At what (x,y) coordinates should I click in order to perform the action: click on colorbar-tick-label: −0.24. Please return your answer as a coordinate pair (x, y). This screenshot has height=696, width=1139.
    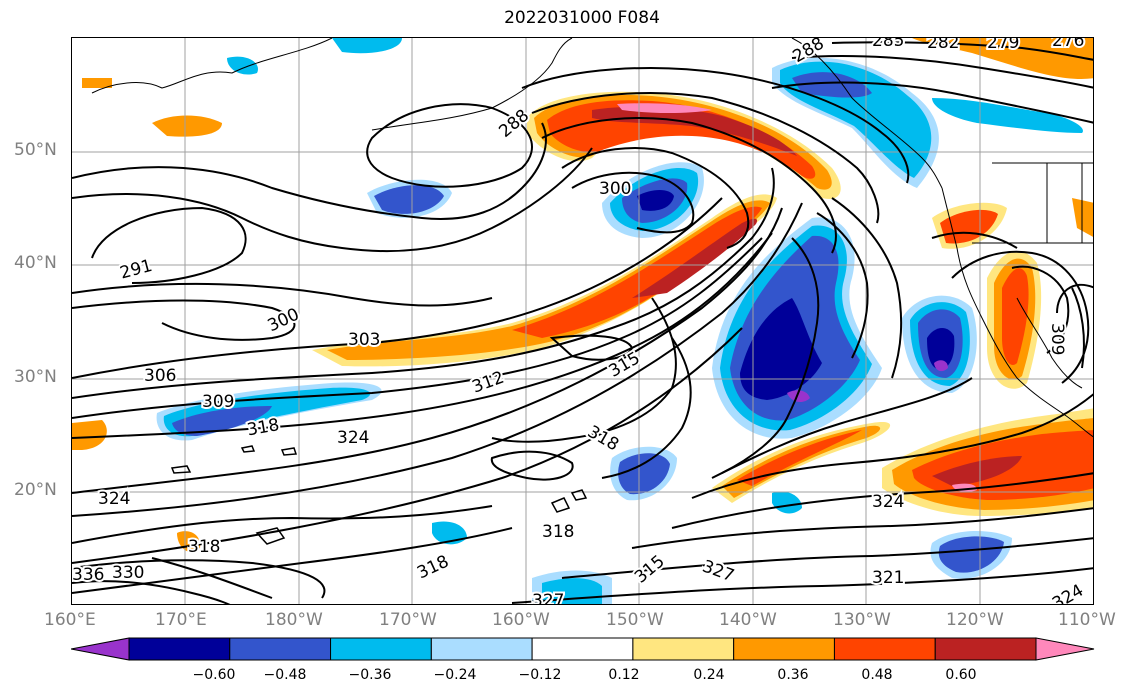
    Looking at the image, I should click on (455, 675).